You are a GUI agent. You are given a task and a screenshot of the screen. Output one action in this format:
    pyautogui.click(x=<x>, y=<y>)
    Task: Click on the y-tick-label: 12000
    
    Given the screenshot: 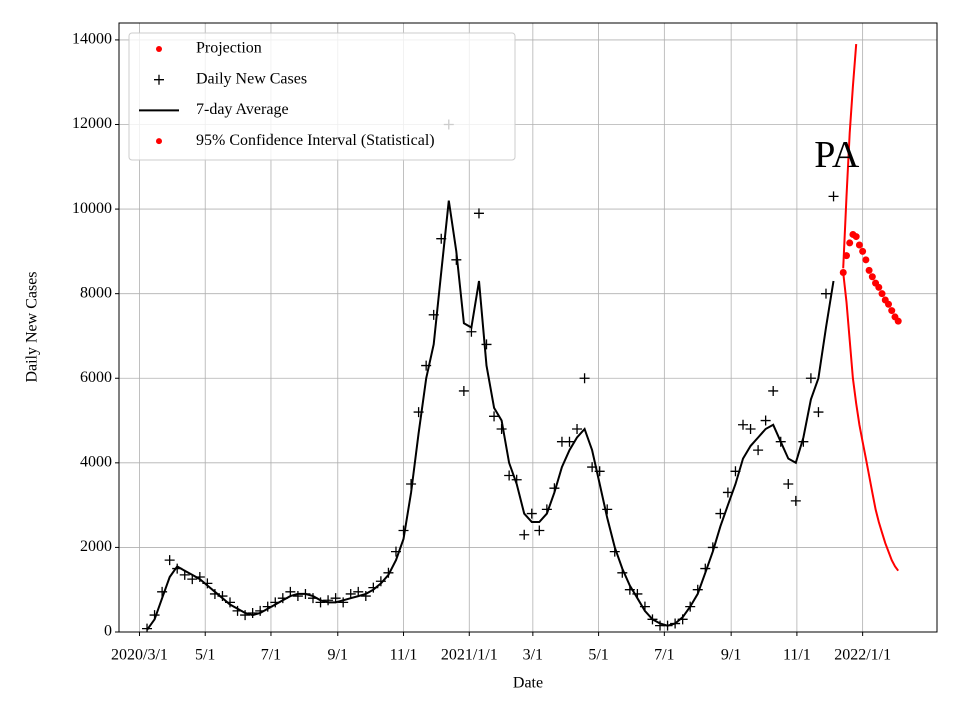 What is the action you would take?
    pyautogui.click(x=92, y=123)
    